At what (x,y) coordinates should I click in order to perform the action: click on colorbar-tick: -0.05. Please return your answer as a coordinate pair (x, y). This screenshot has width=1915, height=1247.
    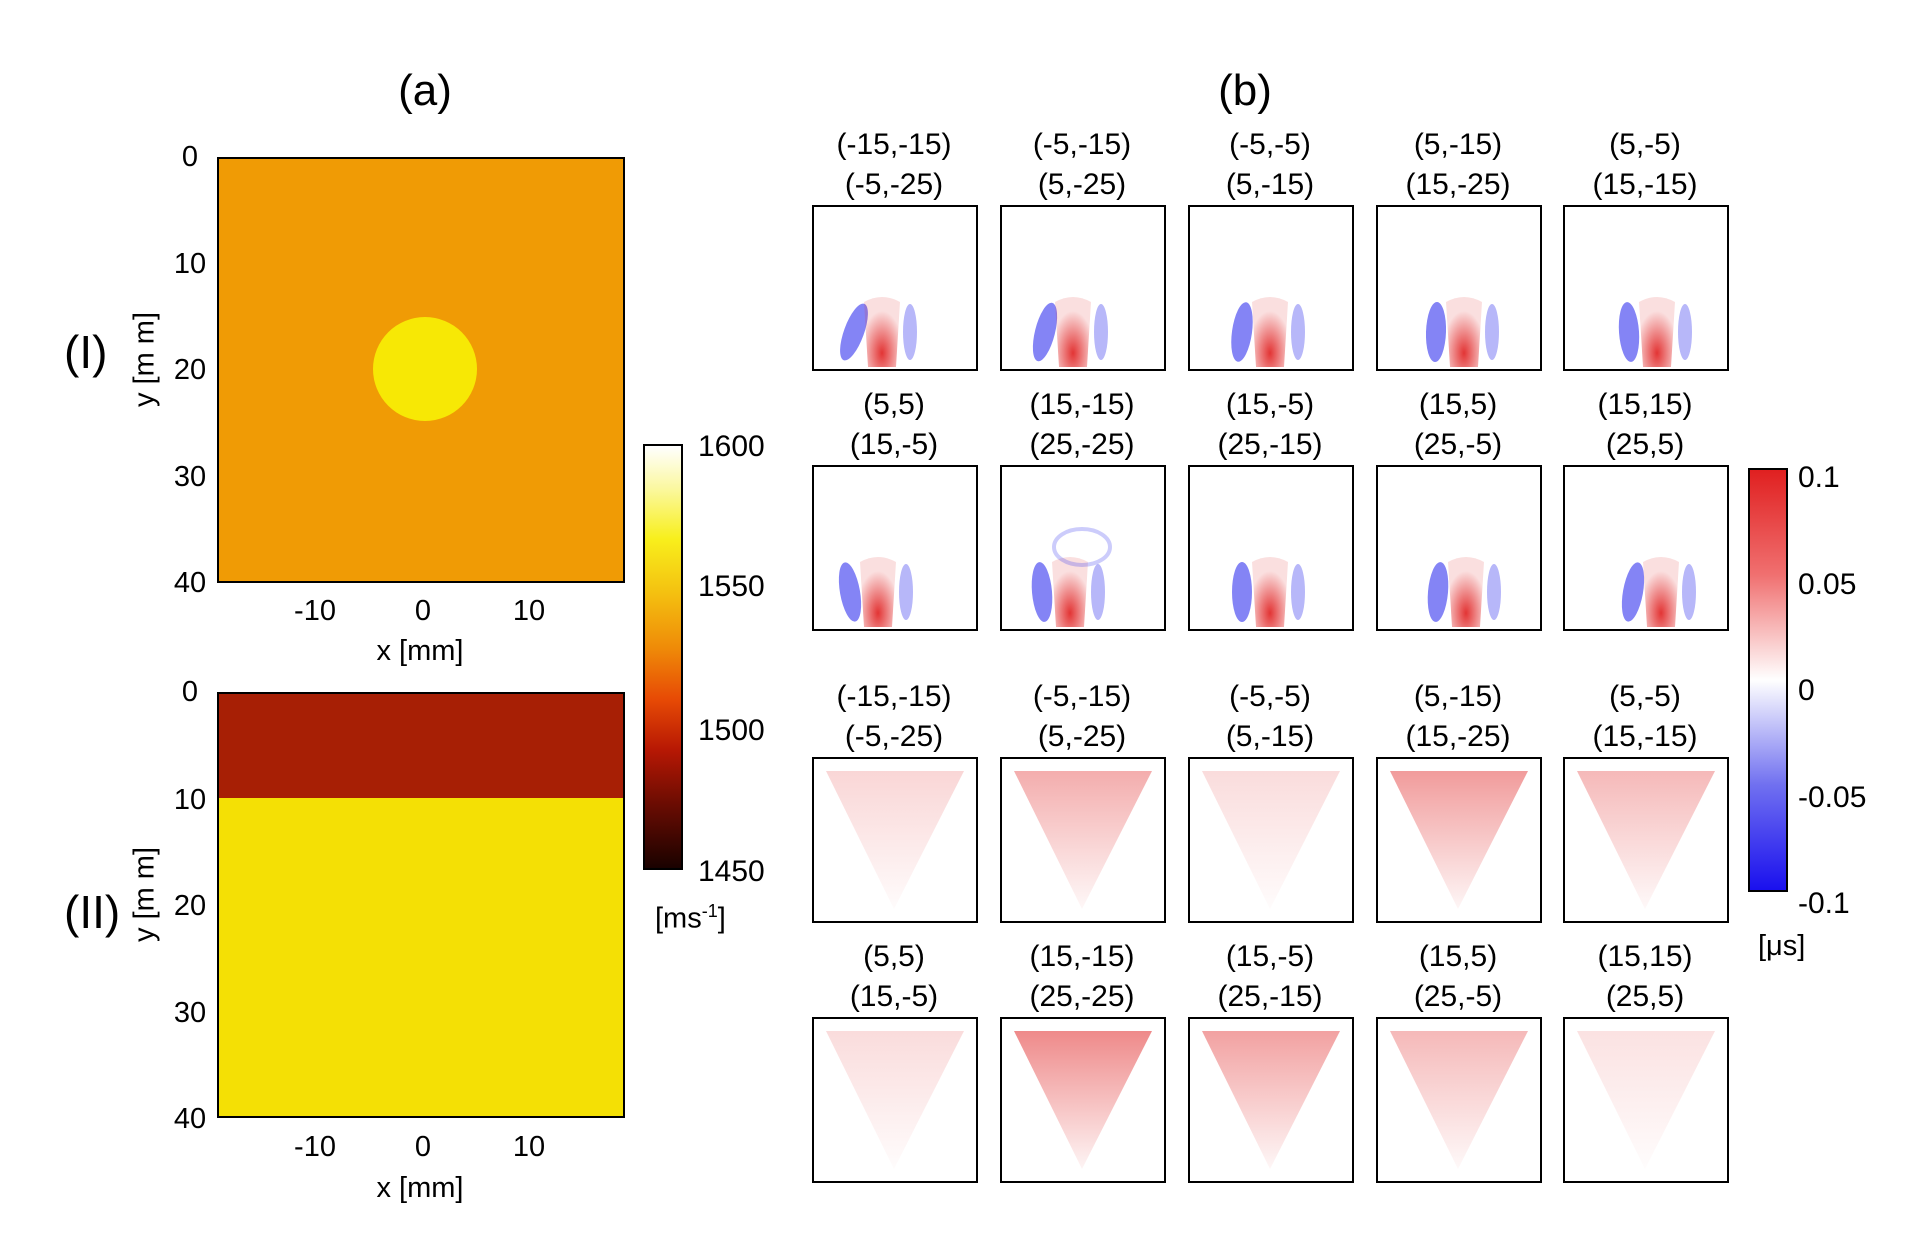
    Looking at the image, I should click on (1832, 797).